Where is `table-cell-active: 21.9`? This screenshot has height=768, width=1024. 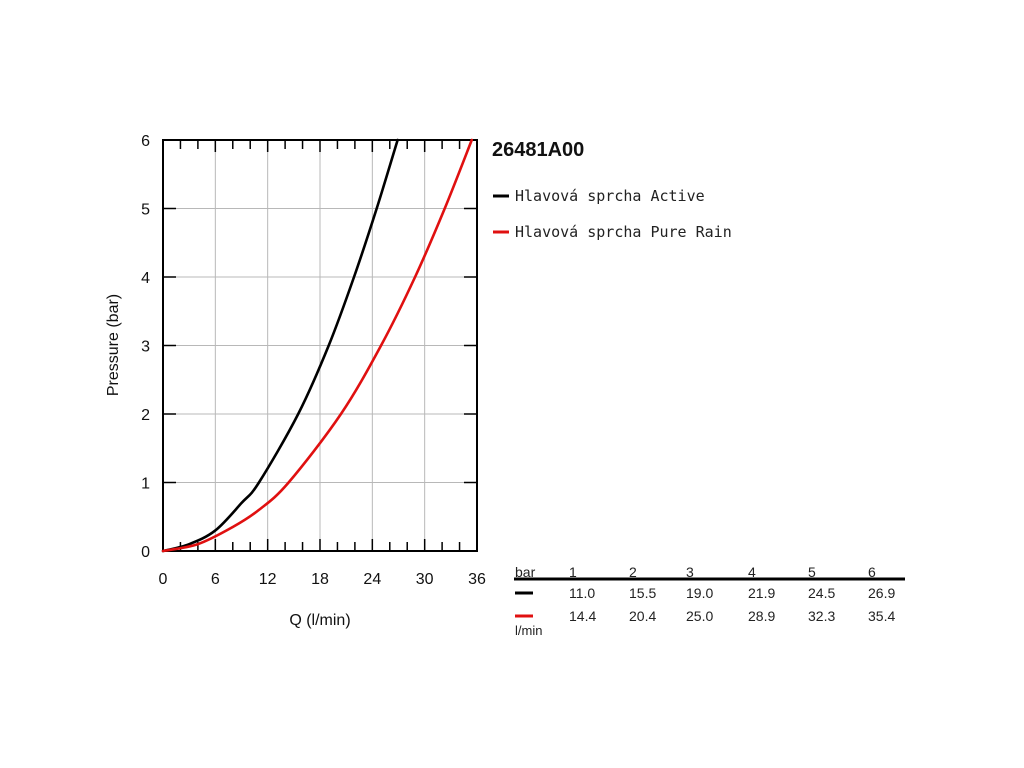
table-cell-active: 21.9 is located at coordinates (761, 593).